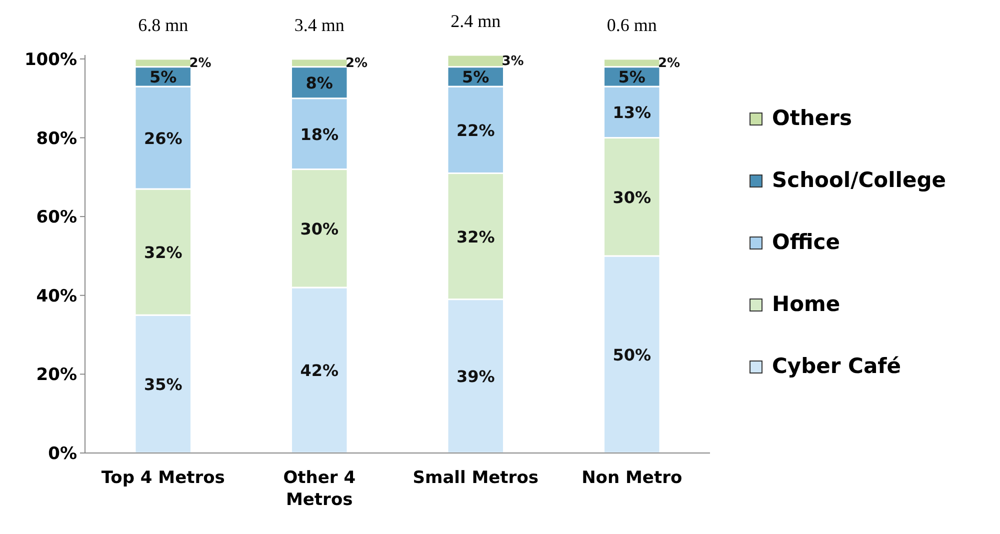 This screenshot has height=534, width=1000. I want to click on data-label: 26%, so click(163, 138).